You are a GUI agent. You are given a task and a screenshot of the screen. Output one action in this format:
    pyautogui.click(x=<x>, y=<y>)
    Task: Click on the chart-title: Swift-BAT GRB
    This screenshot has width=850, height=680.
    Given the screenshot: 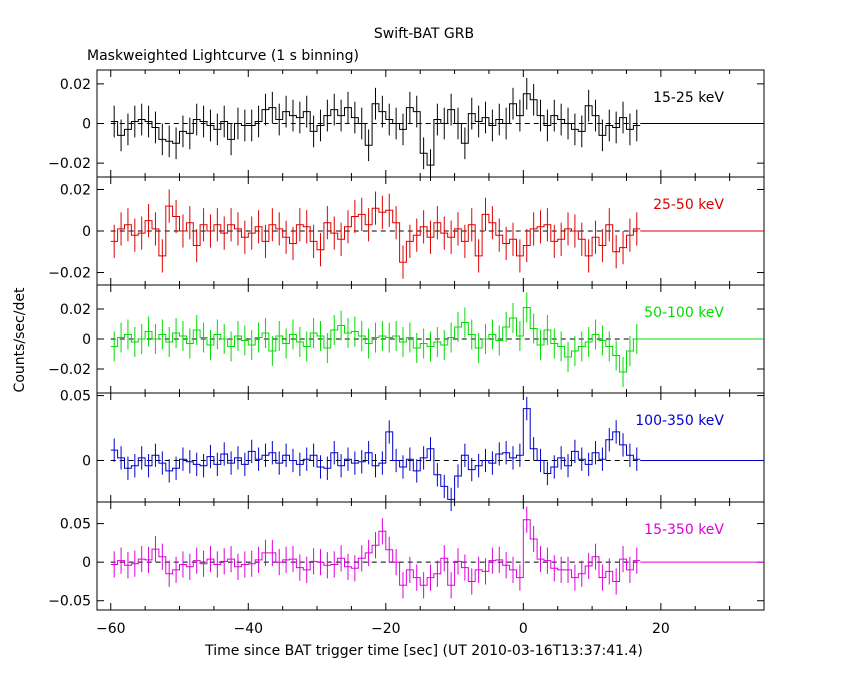 What is the action you would take?
    pyautogui.click(x=424, y=34)
    